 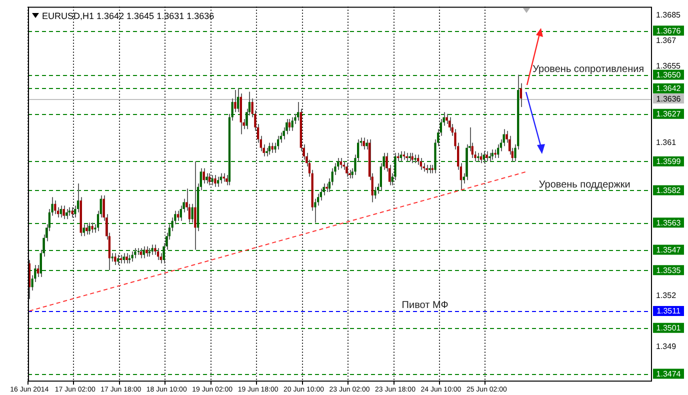 I want to click on ref-line-label: 1.3627, so click(x=669, y=114).